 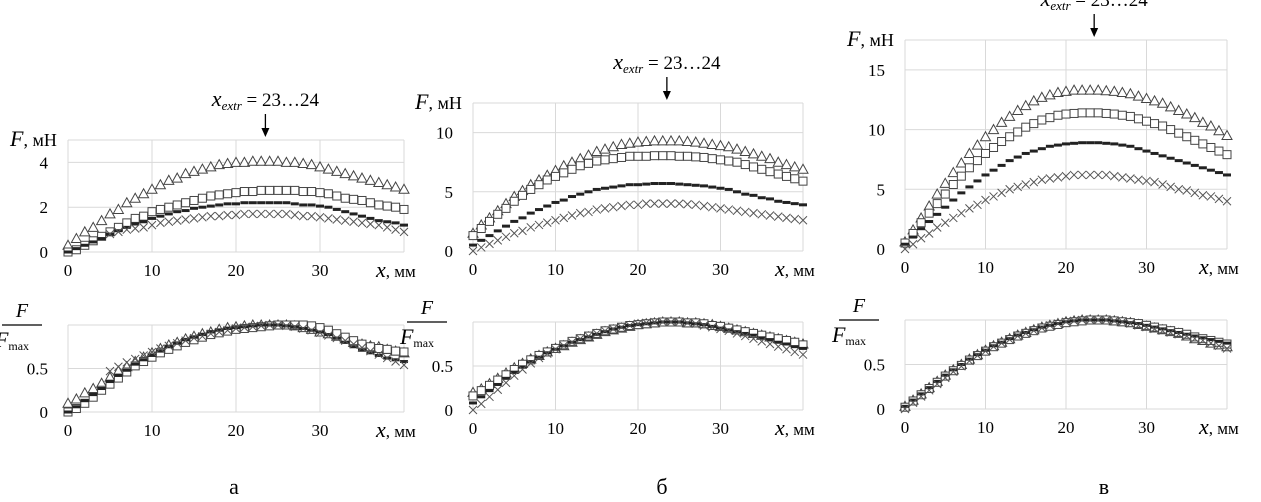 What do you see at coordinates (617, 61) in the screenshot?
I see `extremum-annotation-var: x` at bounding box center [617, 61].